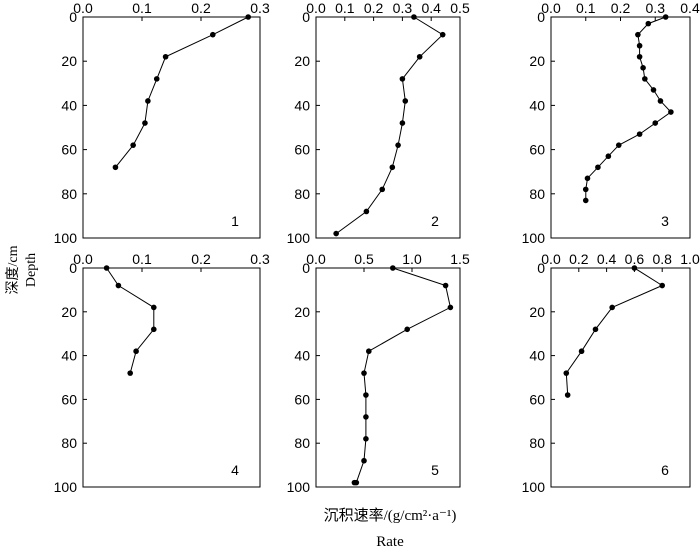  I want to click on x-tick-label: 0.3, so click(260, 259).